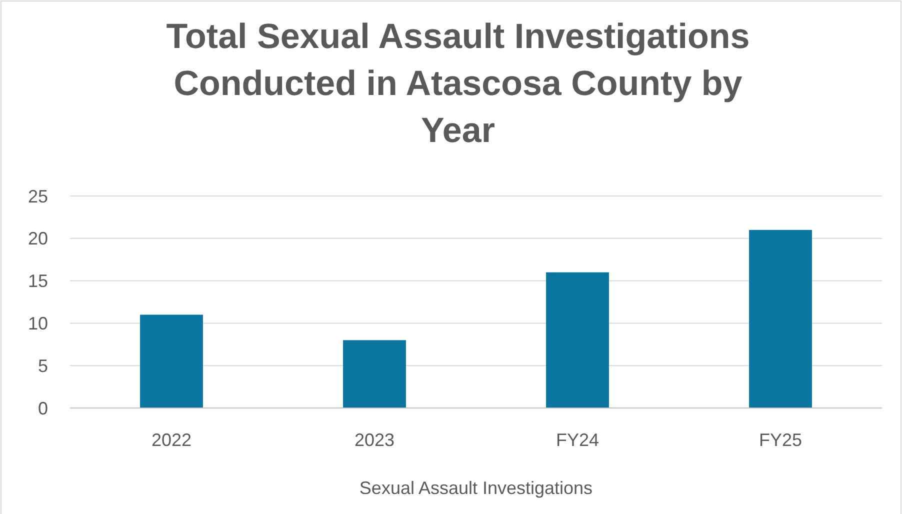 Image resolution: width=902 pixels, height=514 pixels. I want to click on y-tick-label: 20, so click(38, 238).